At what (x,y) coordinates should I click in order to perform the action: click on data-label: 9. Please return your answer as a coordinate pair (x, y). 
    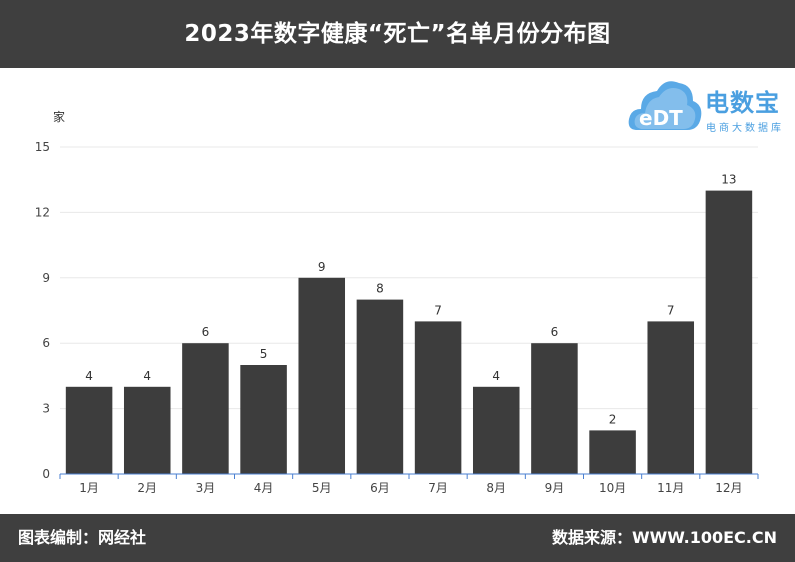
    Looking at the image, I should click on (322, 267).